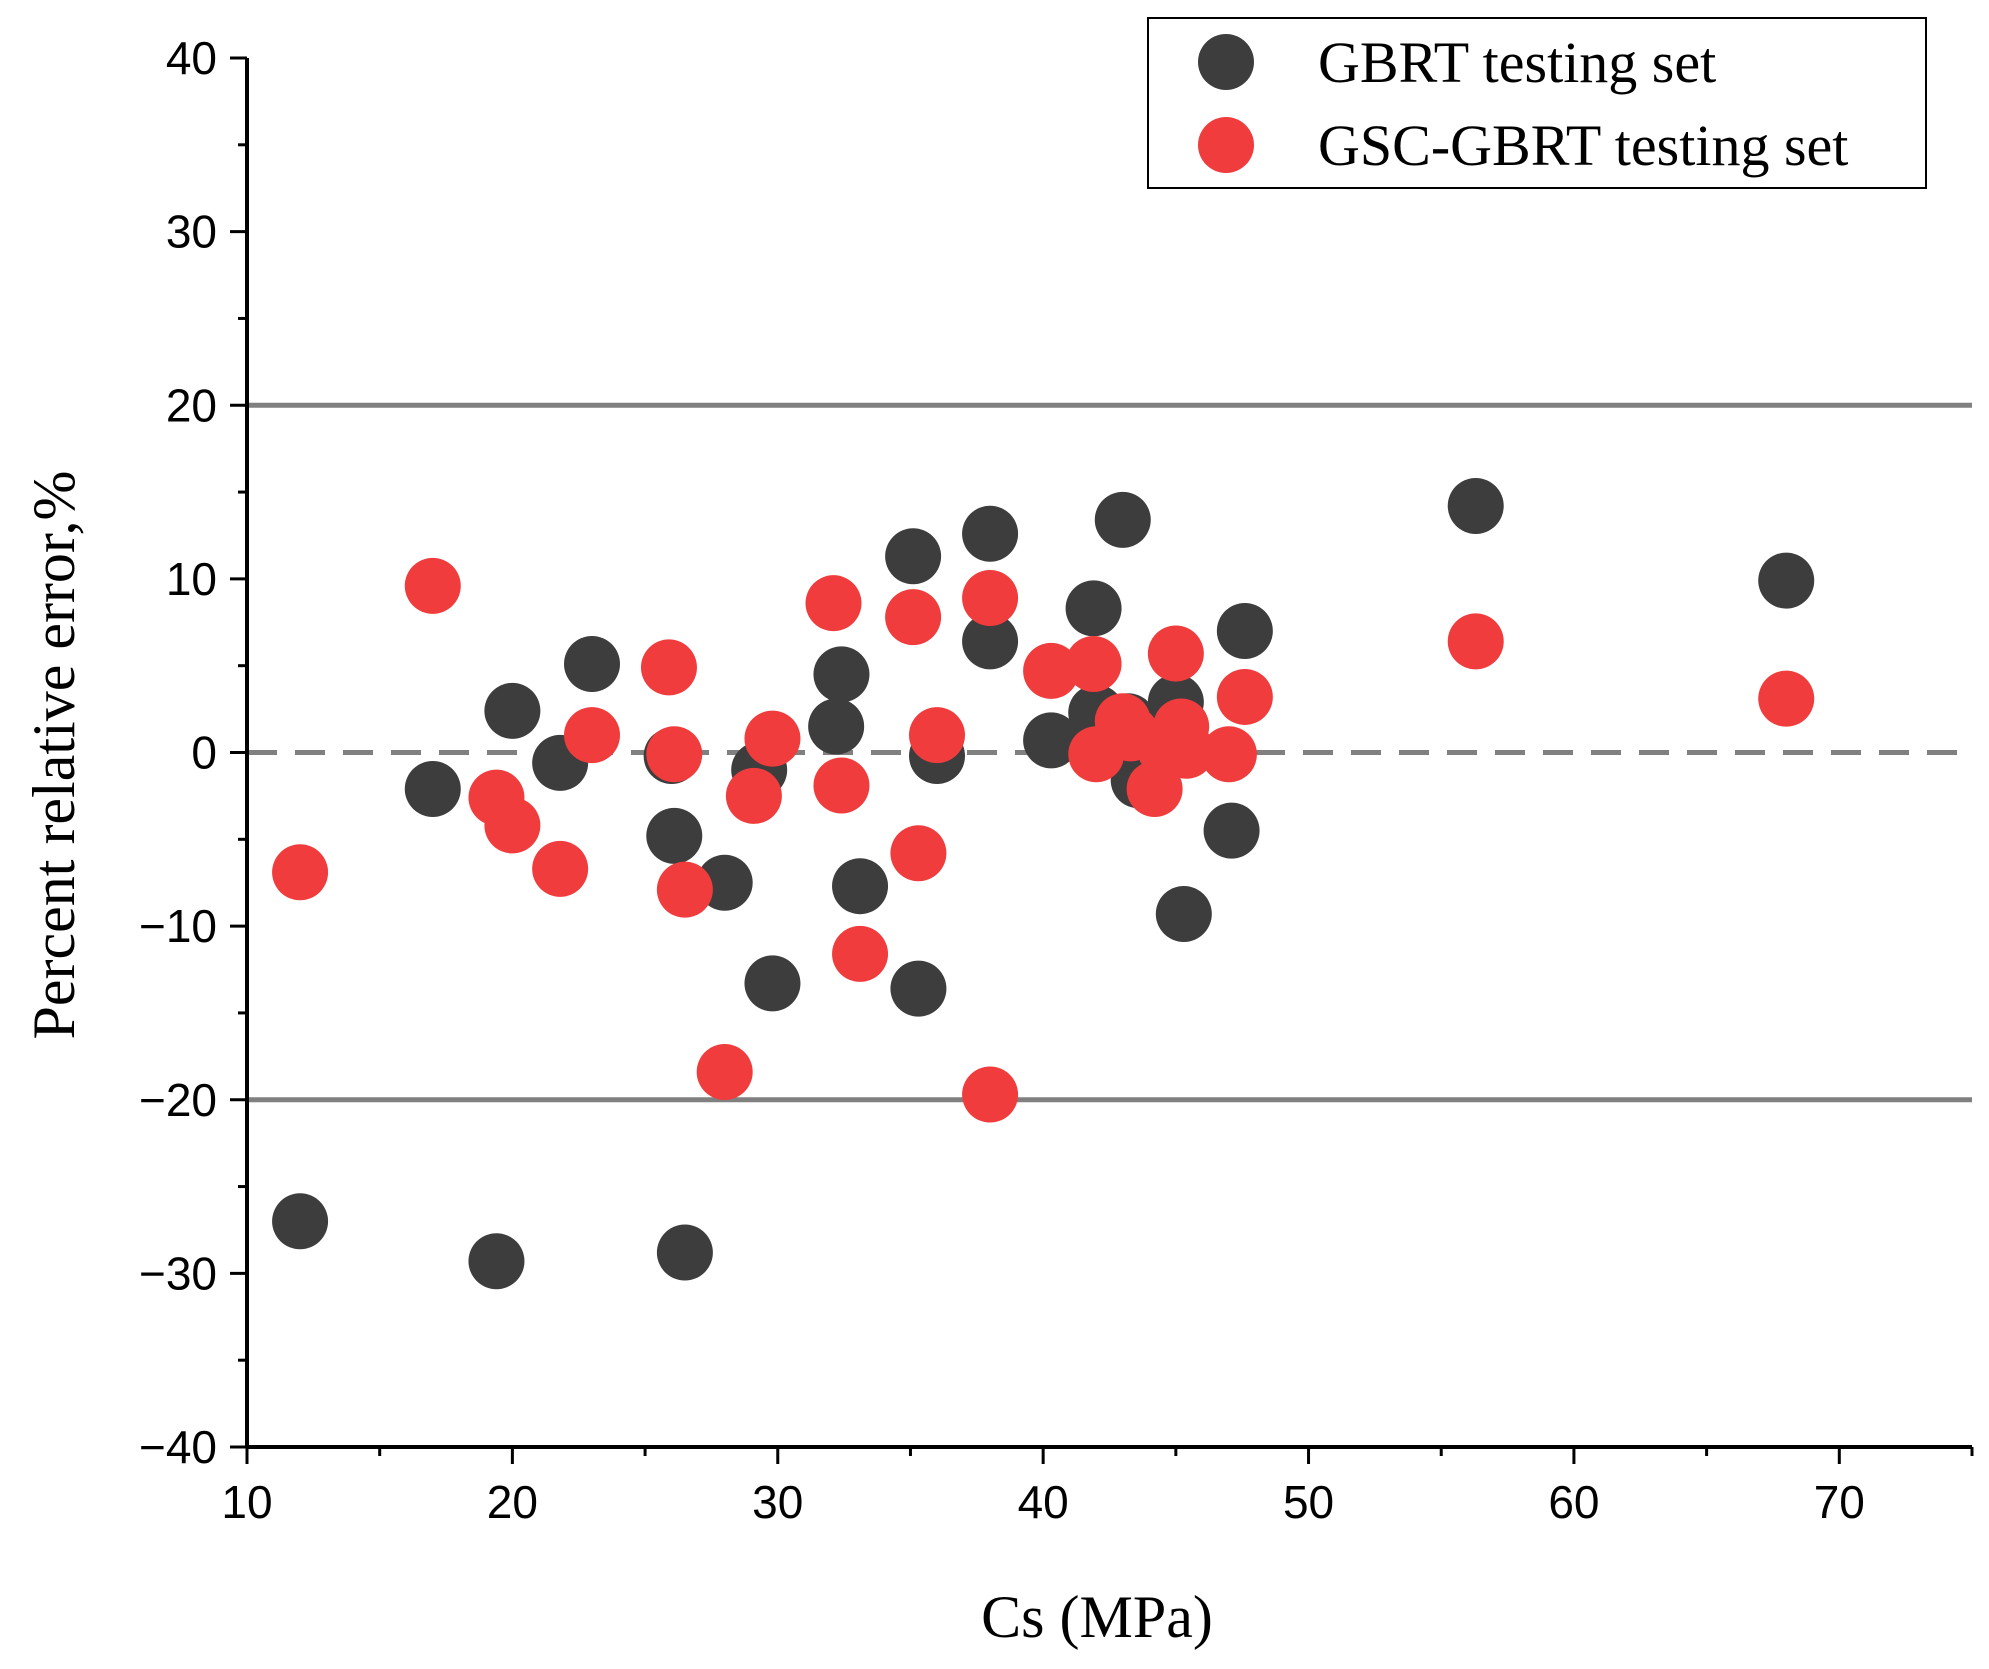 The width and height of the screenshot is (1989, 1669). What do you see at coordinates (1097, 1617) in the screenshot?
I see `x-axis-title: Cs (MPa)` at bounding box center [1097, 1617].